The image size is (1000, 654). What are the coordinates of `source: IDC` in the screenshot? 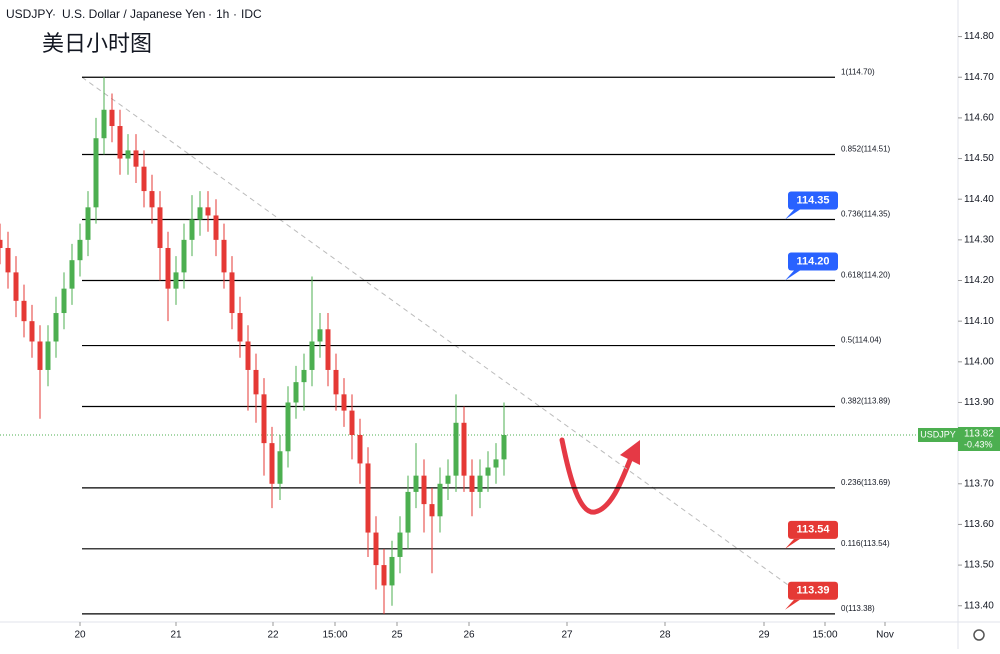 It's located at (251, 14).